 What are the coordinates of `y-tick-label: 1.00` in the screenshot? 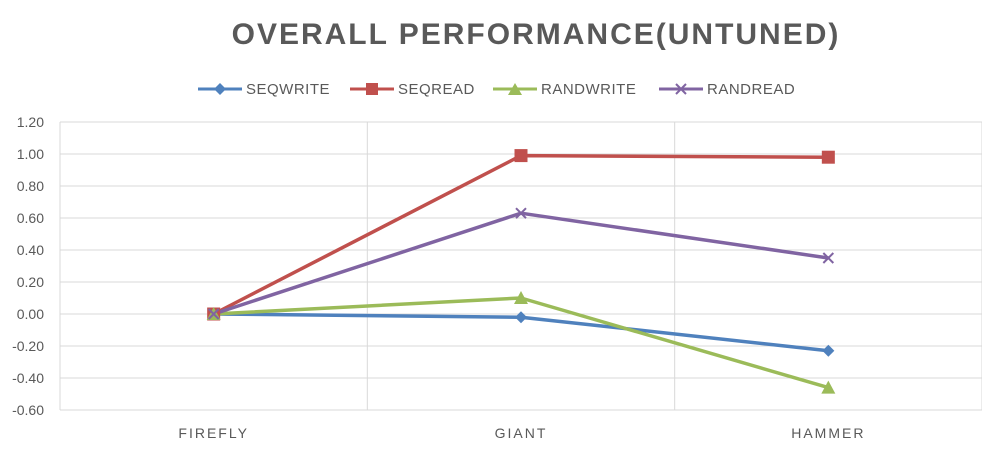 It's located at (30, 154).